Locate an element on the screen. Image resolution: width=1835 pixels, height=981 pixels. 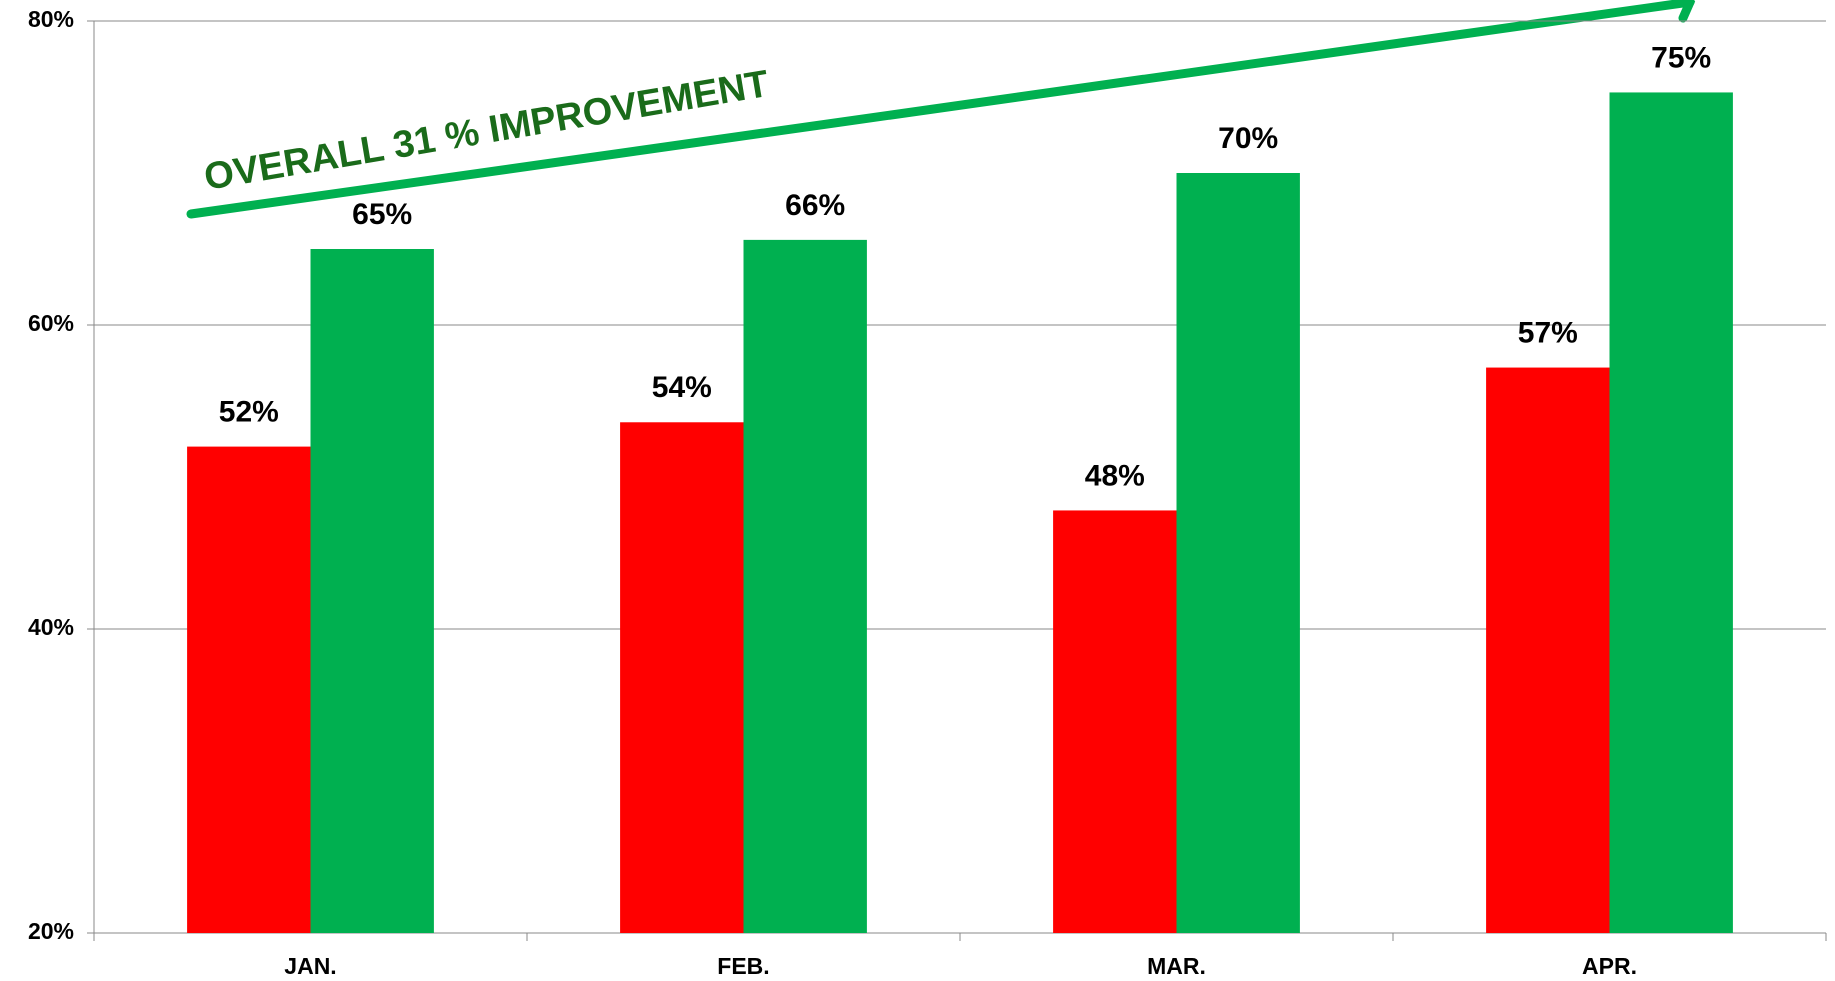
y-tick-label: 40% is located at coordinates (51, 627).